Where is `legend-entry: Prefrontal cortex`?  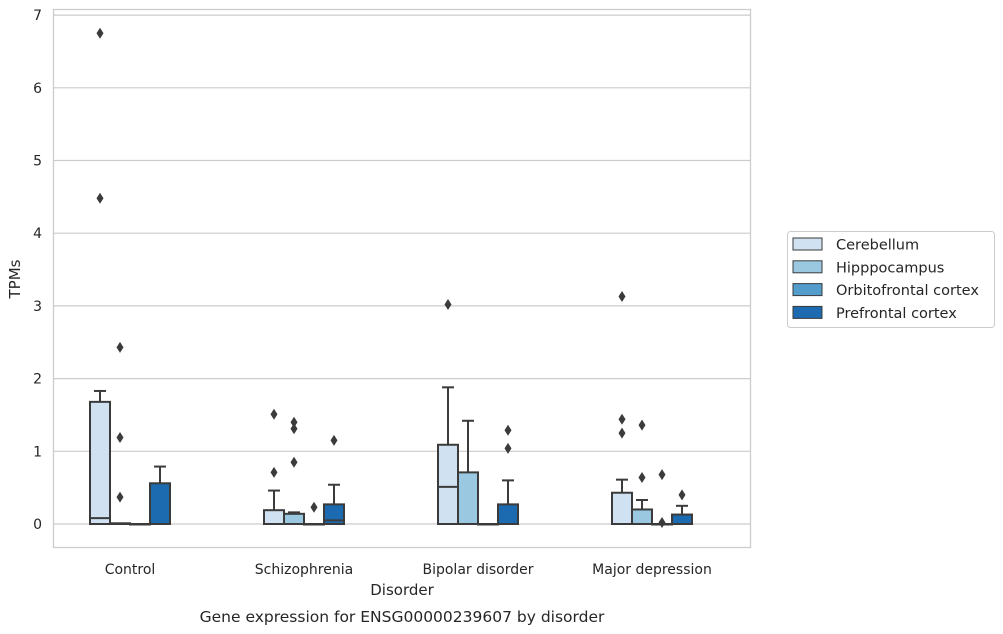
legend-entry: Prefrontal cortex is located at coordinates (896, 314).